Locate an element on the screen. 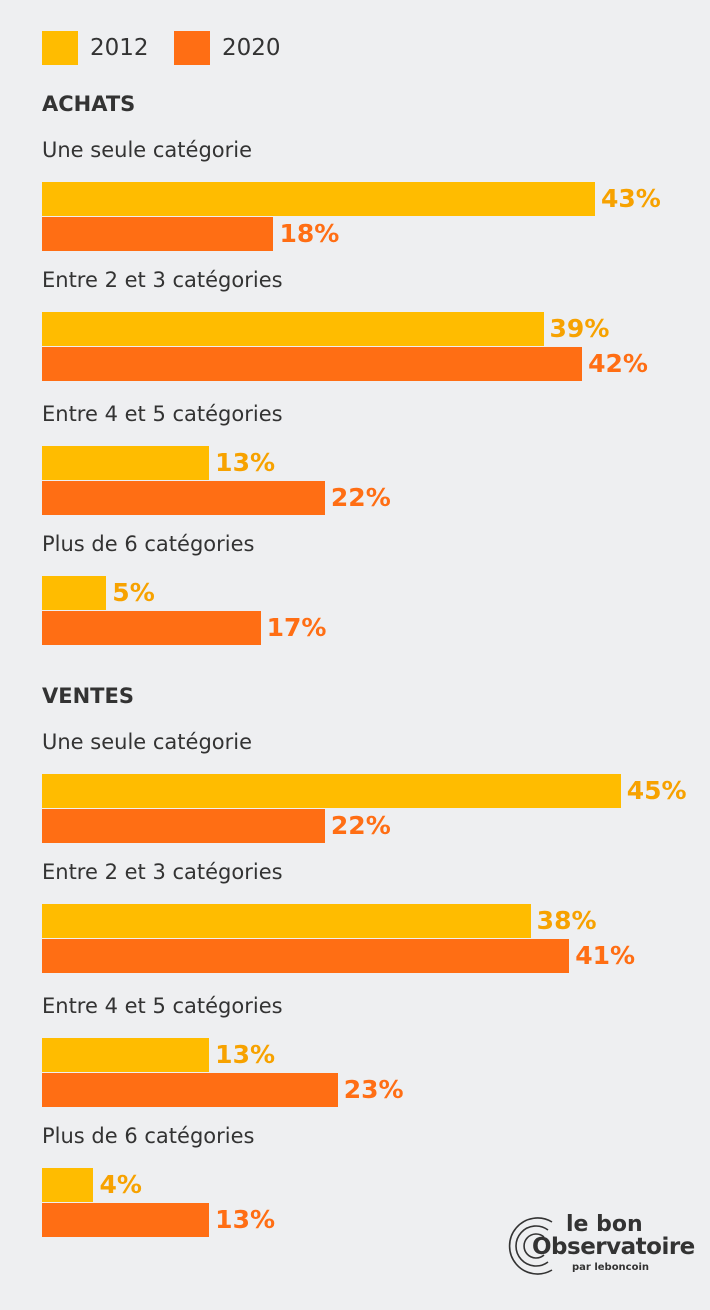  value-label-2012: 38% is located at coordinates (566, 920).